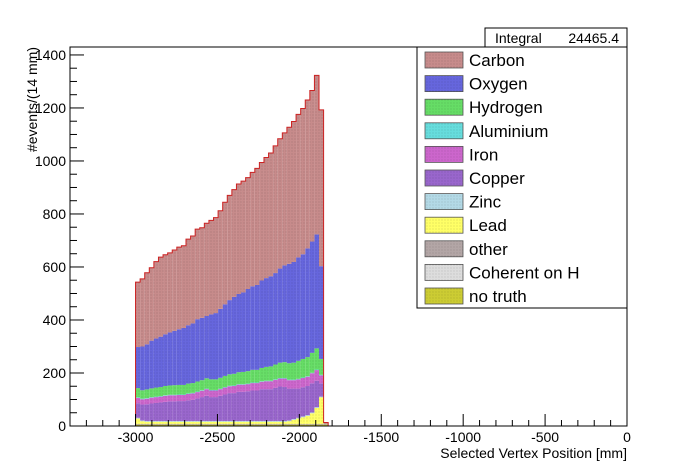  Describe the element at coordinates (488, 225) in the screenshot. I see `legend-label-lead: Lead` at that location.